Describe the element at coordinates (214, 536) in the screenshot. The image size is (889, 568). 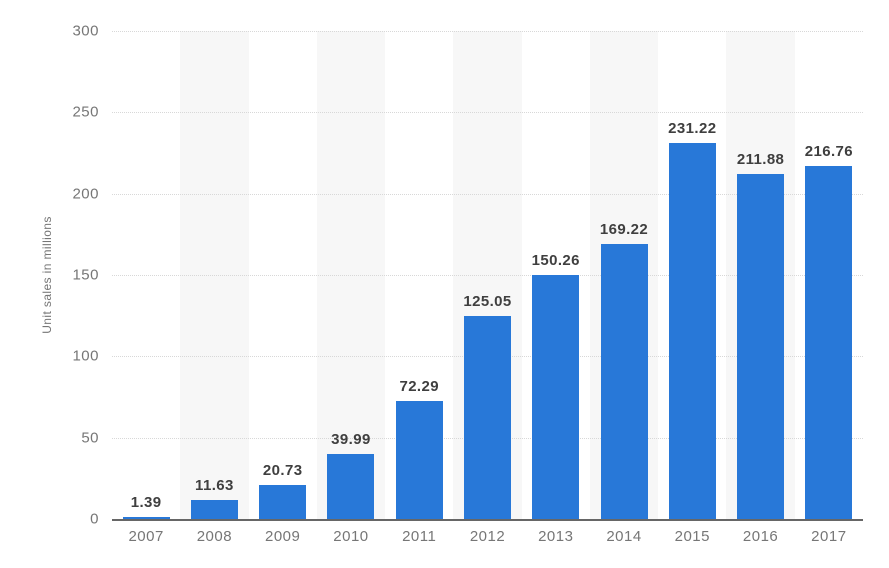
I see `x-axis-label: 2008` at that location.